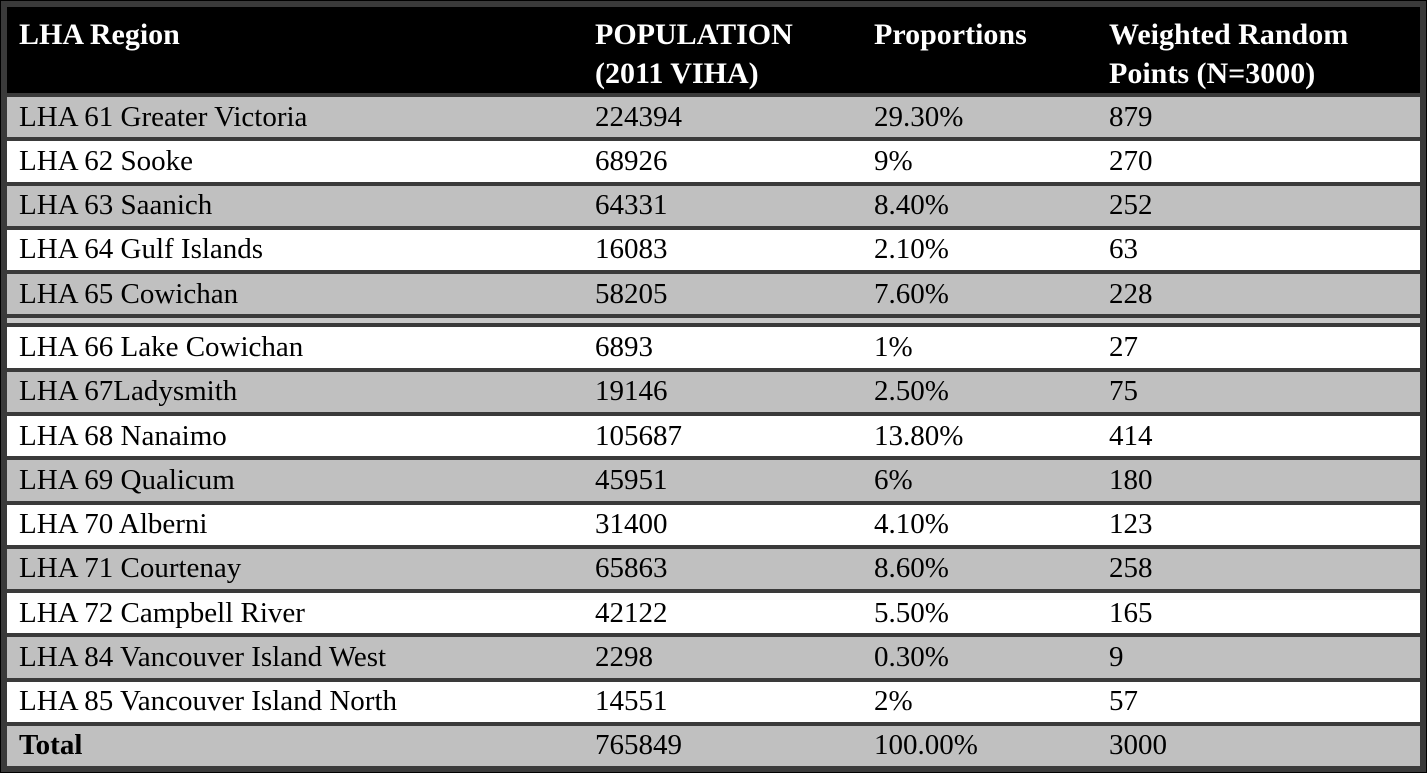 The width and height of the screenshot is (1427, 773). What do you see at coordinates (1258, 204) in the screenshot?
I see `cell-points: 252` at bounding box center [1258, 204].